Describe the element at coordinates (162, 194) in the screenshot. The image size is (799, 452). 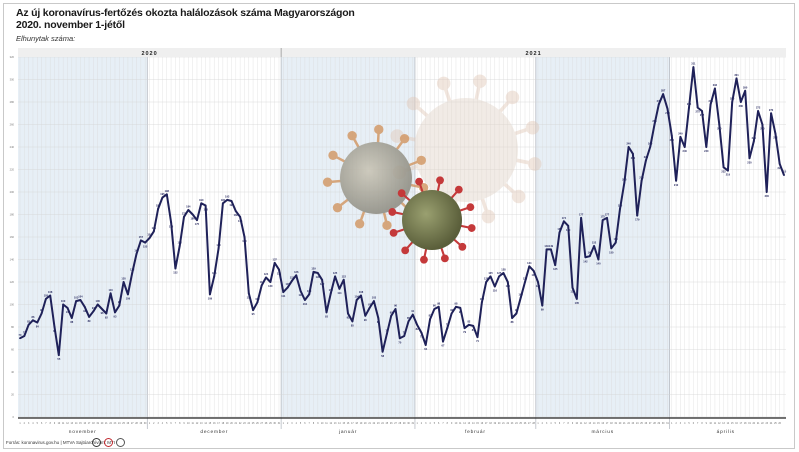
I see `data-label: 195` at that location.